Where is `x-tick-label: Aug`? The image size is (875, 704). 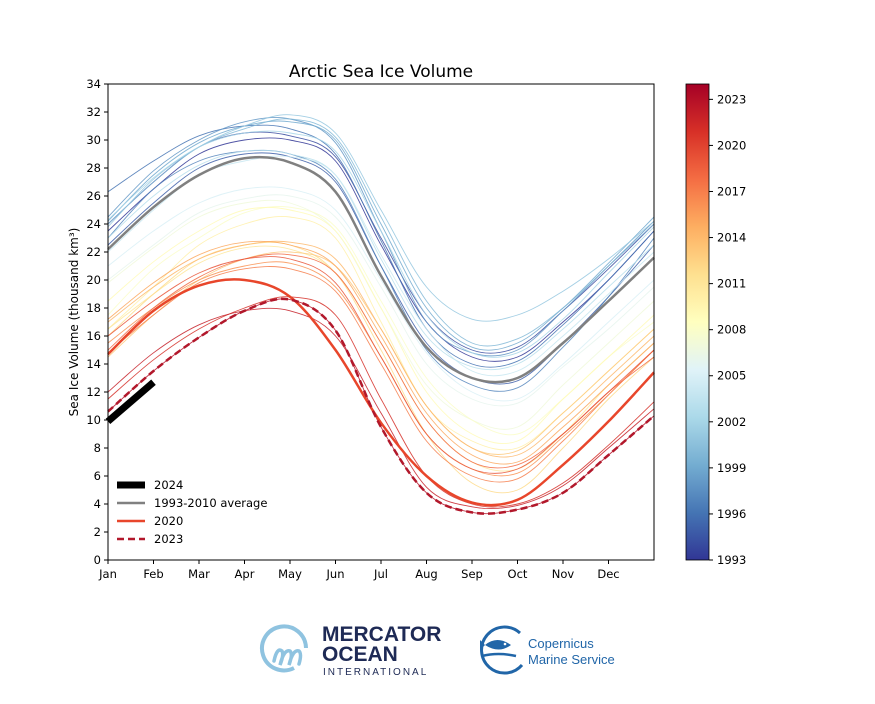
x-tick-label: Aug is located at coordinates (426, 574).